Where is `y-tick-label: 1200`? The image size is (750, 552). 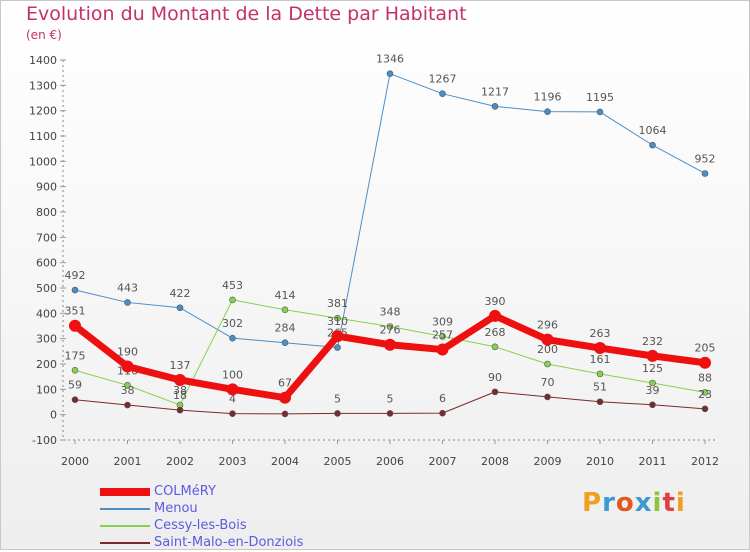
y-tick-label: 1200 is located at coordinates (43, 111).